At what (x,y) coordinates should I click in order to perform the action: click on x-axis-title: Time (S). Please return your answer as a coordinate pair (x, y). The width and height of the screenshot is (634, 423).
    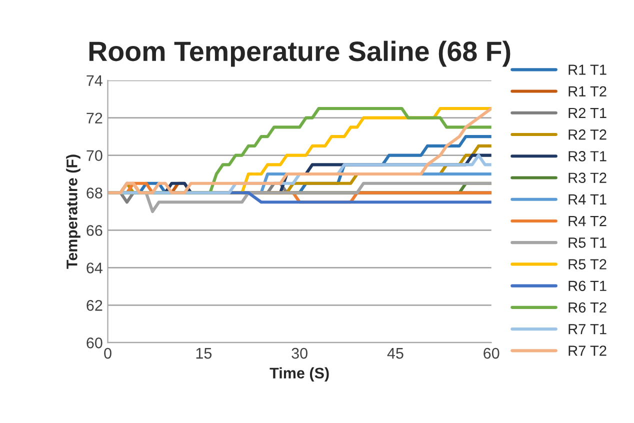
    Looking at the image, I should click on (299, 374).